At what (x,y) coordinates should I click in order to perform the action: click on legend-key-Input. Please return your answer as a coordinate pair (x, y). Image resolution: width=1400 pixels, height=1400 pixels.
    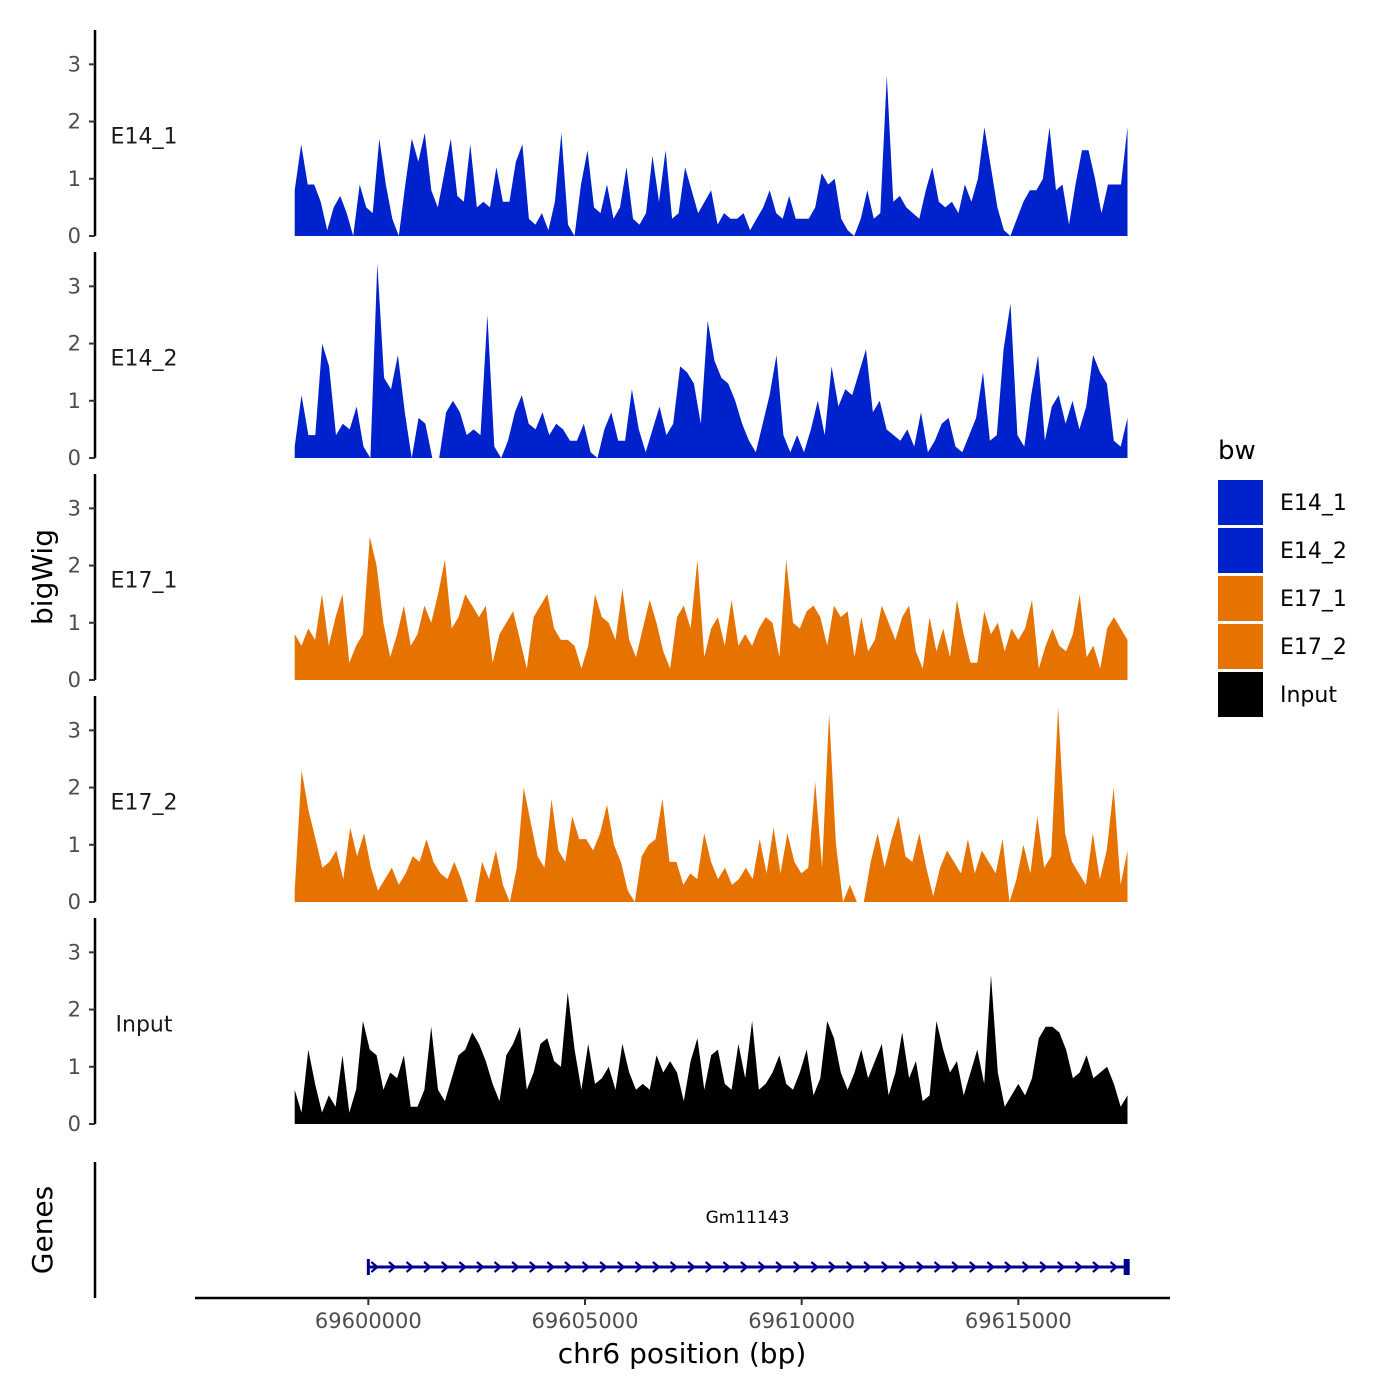
    Looking at the image, I should click on (1240, 694).